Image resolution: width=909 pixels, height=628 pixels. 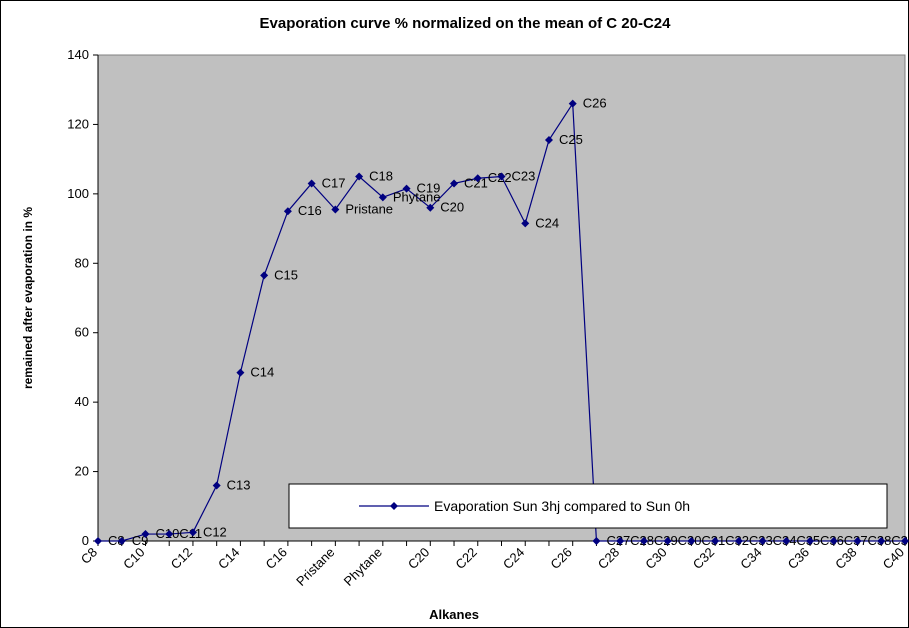 What do you see at coordinates (381, 176) in the screenshot?
I see `data-label: C18` at bounding box center [381, 176].